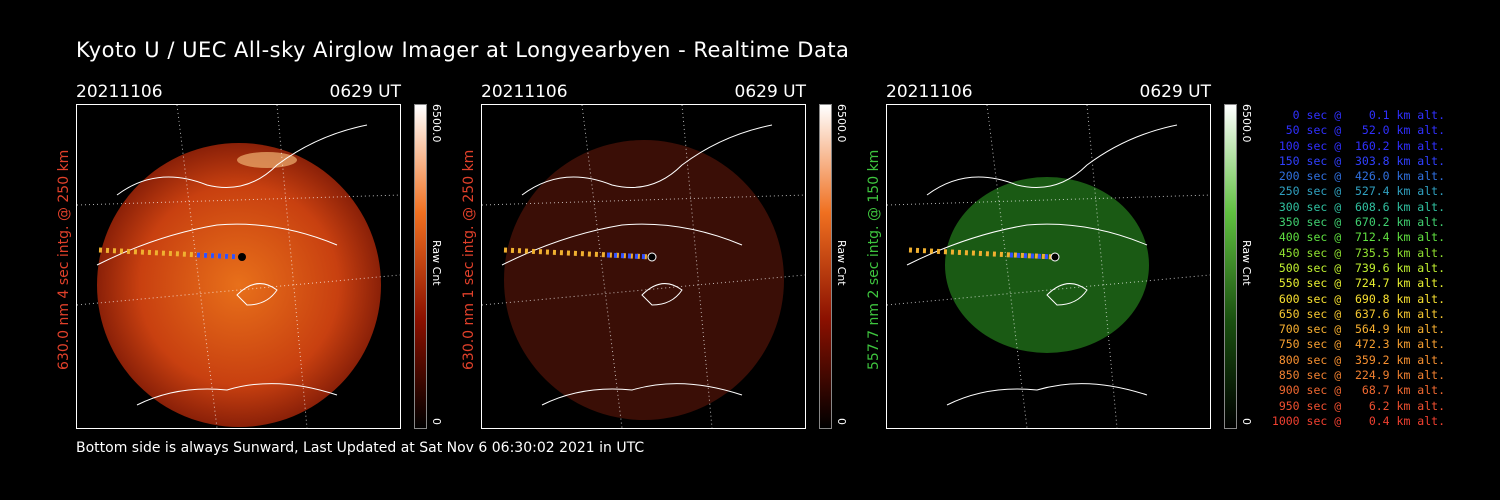 The image size is (1500, 500). I want to click on panel-ylabel: 557.7 nm 2 sec intg. @ 150 km, so click(874, 259).